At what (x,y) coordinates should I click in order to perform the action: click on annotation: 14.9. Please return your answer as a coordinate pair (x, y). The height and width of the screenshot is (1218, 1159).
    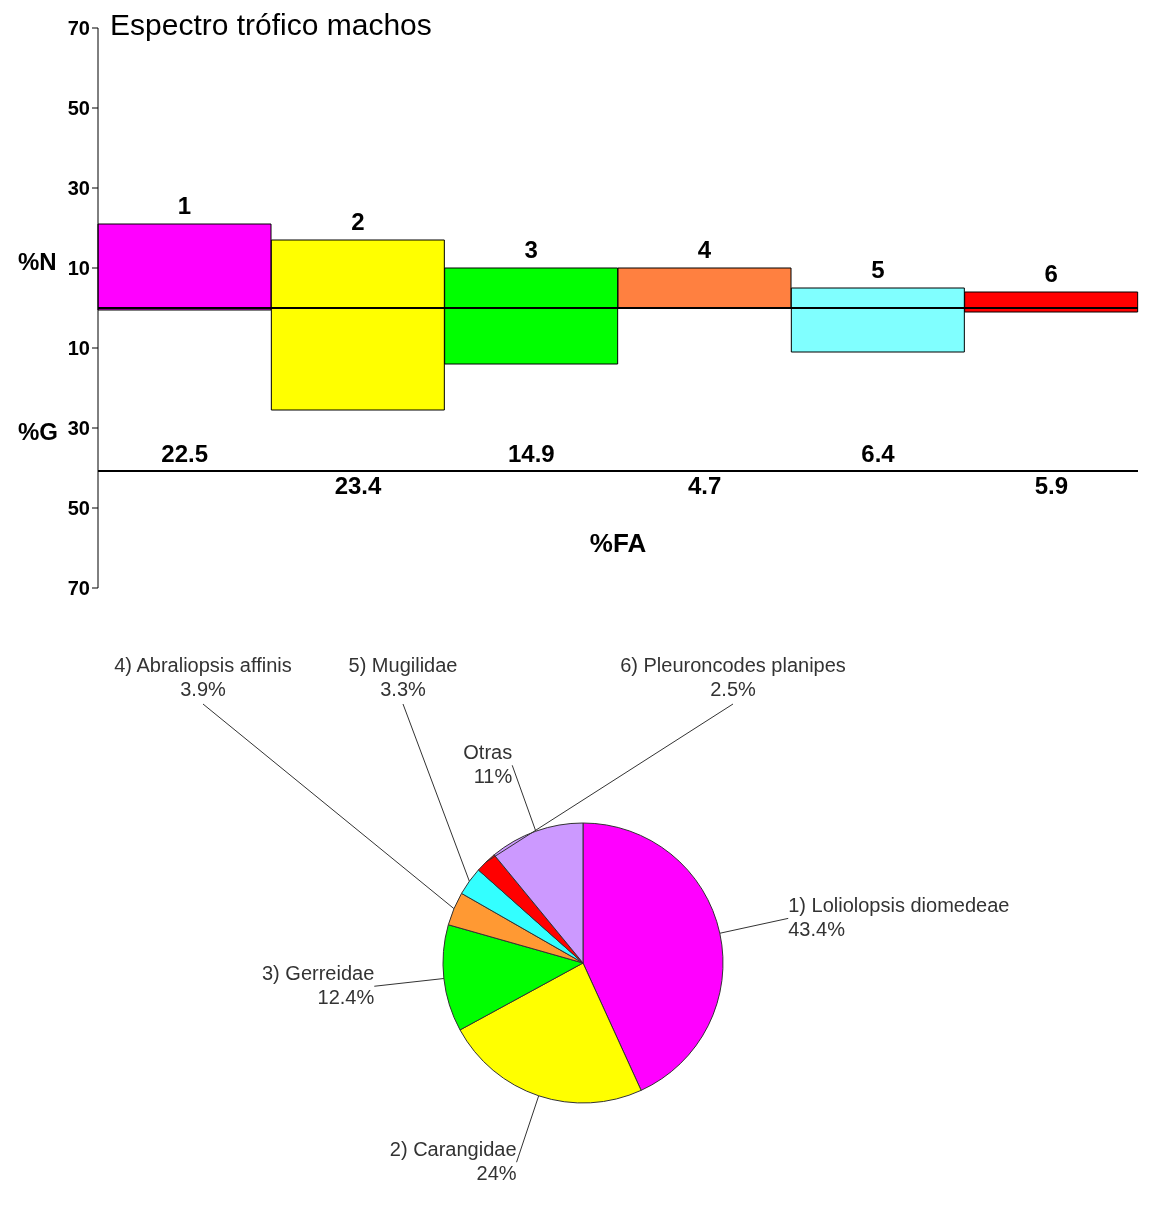
    Looking at the image, I should click on (531, 454).